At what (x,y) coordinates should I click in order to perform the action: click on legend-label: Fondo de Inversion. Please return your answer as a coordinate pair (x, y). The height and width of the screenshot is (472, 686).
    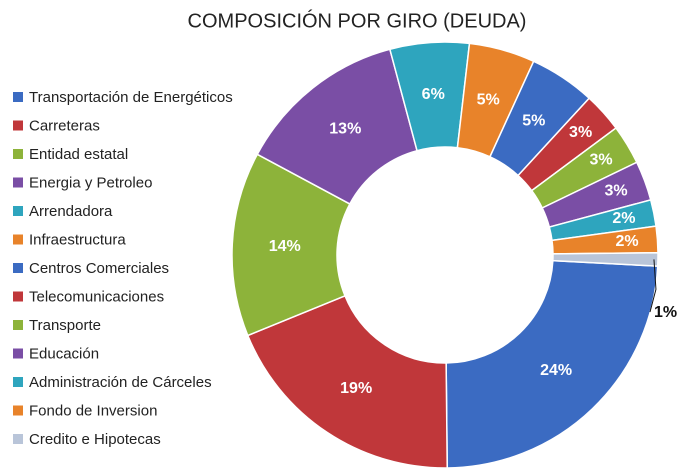
    Looking at the image, I should click on (93, 410).